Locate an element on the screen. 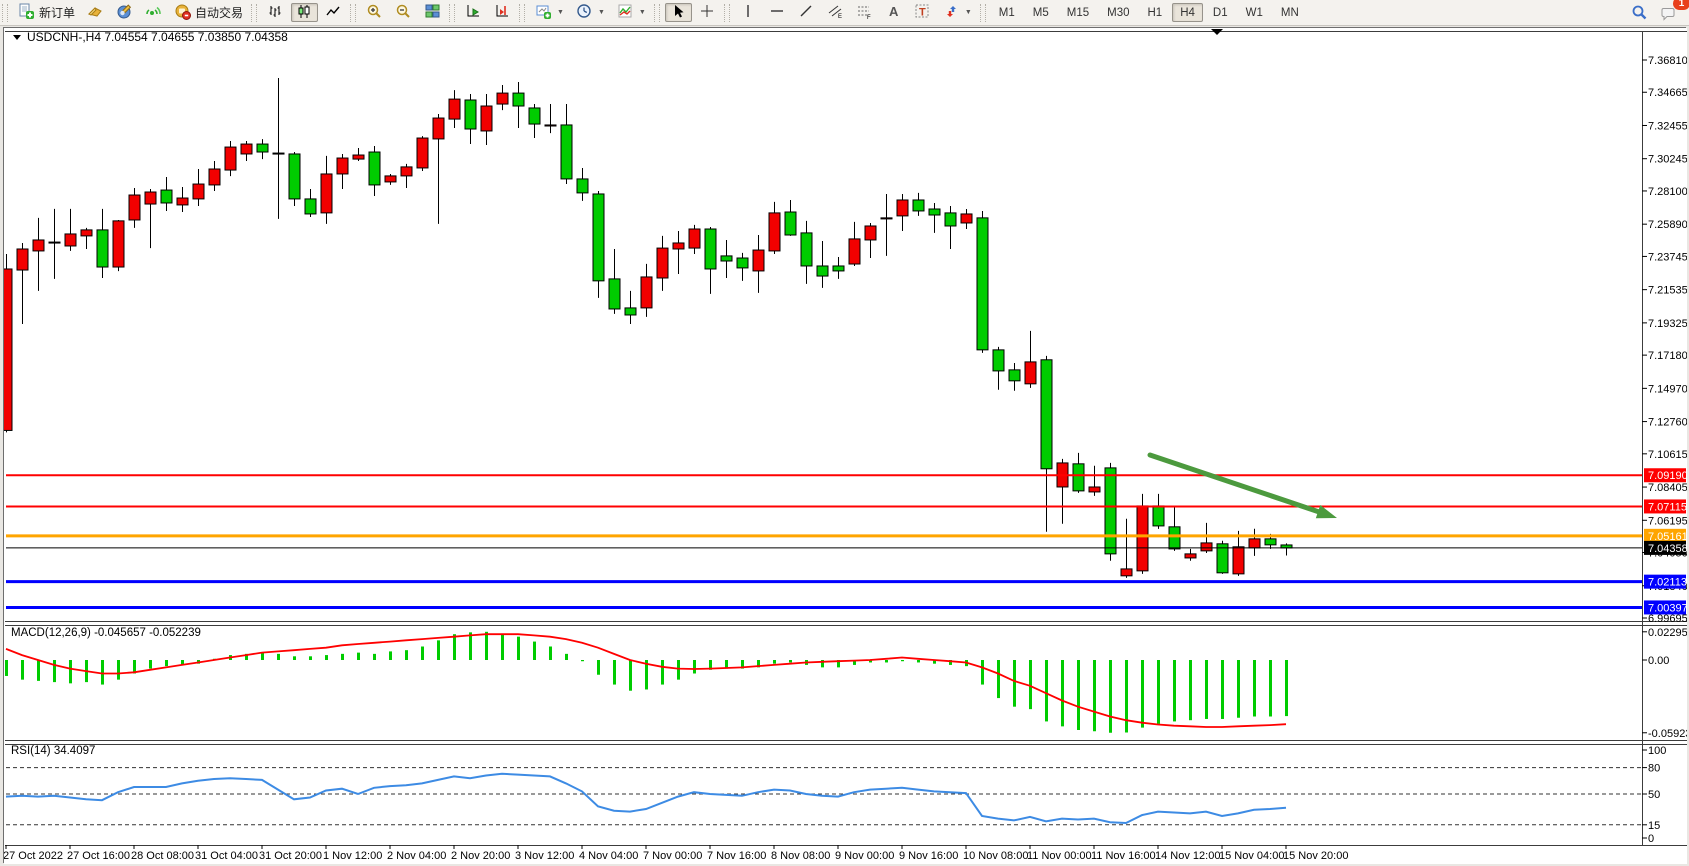 The width and height of the screenshot is (1689, 866). tf-m1-button: M1 is located at coordinates (1007, 12).